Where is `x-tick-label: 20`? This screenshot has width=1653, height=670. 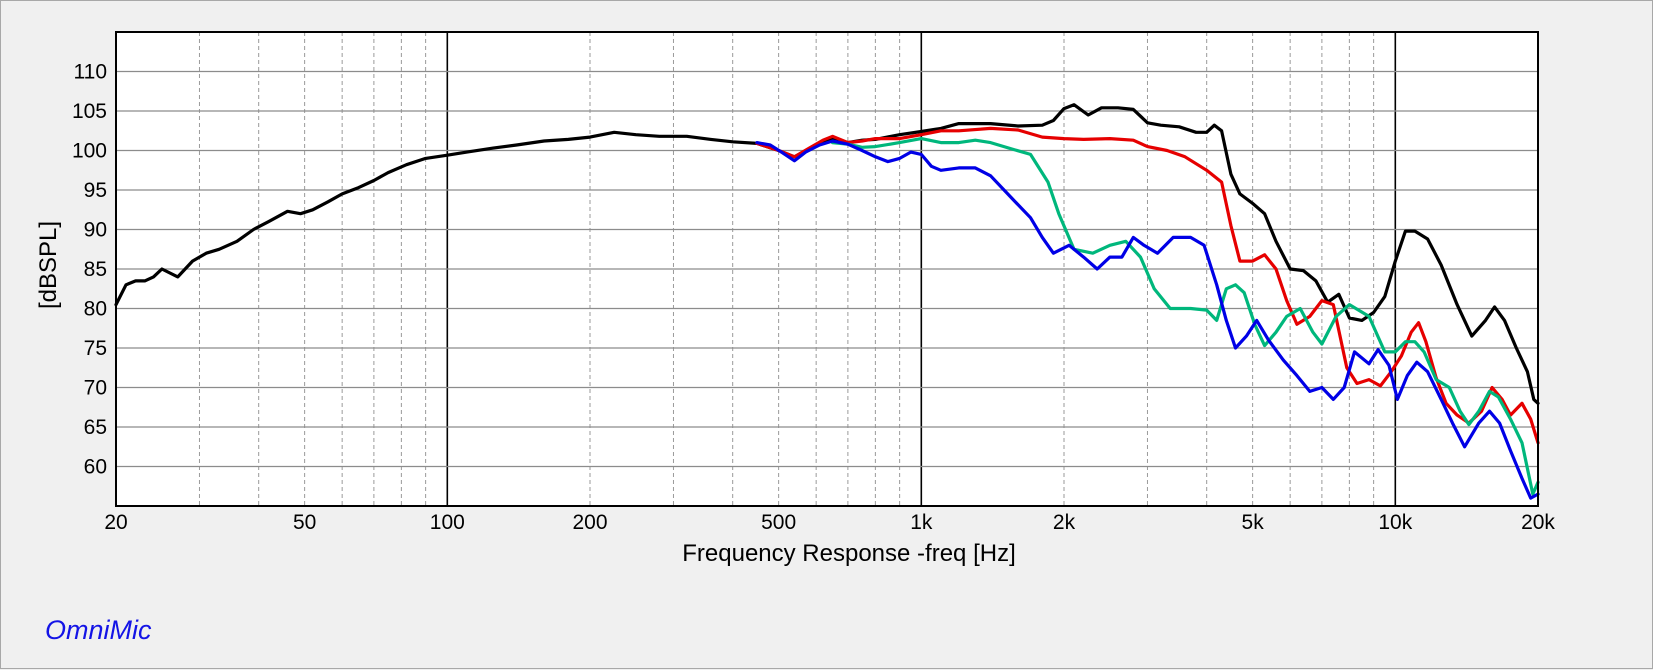
x-tick-label: 20 is located at coordinates (115, 522).